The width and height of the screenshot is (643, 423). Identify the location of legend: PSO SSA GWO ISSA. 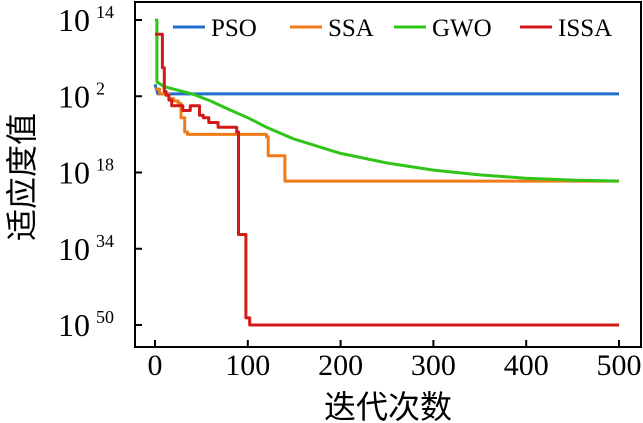
(392, 28).